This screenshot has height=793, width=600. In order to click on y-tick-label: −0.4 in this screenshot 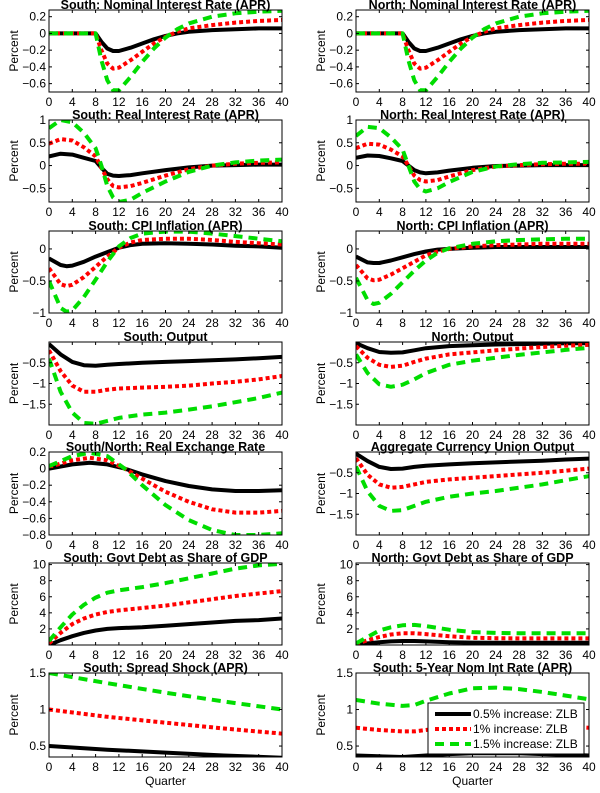, I will do `click(34, 502)`.